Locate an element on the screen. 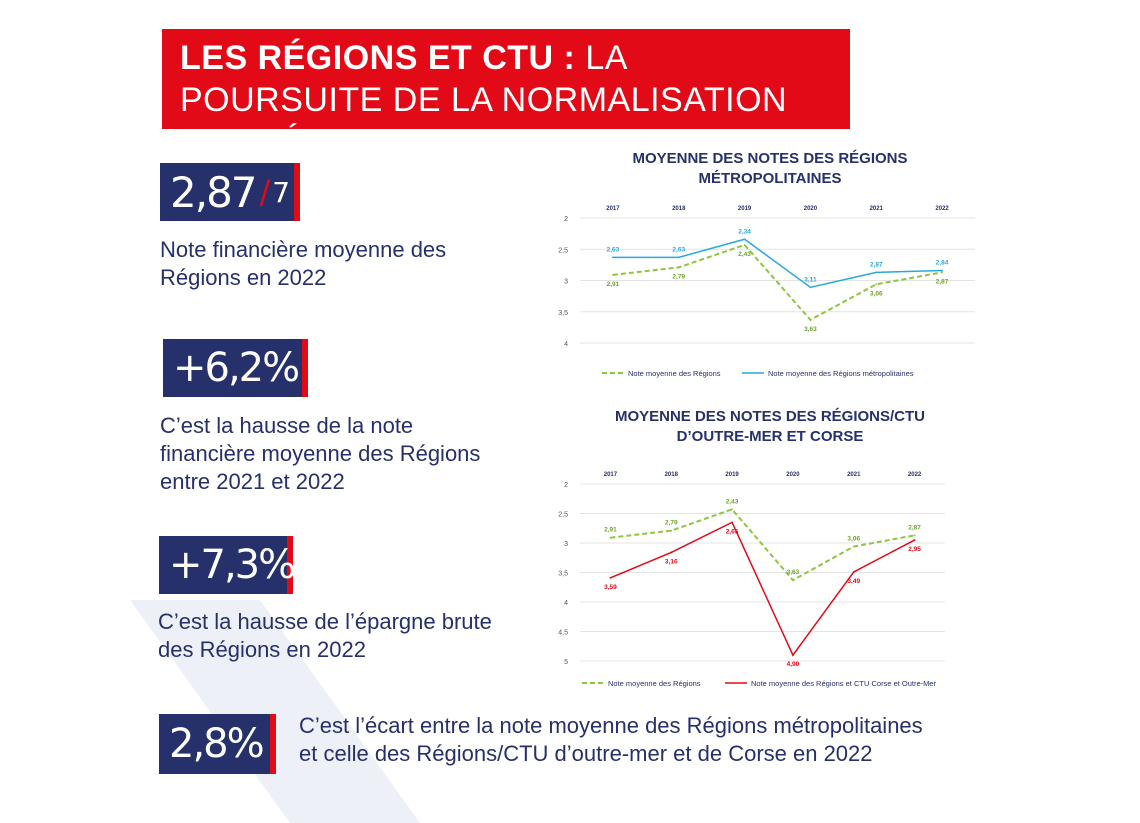 The image size is (1140, 823). y-tick-label: 5 is located at coordinates (566, 662).